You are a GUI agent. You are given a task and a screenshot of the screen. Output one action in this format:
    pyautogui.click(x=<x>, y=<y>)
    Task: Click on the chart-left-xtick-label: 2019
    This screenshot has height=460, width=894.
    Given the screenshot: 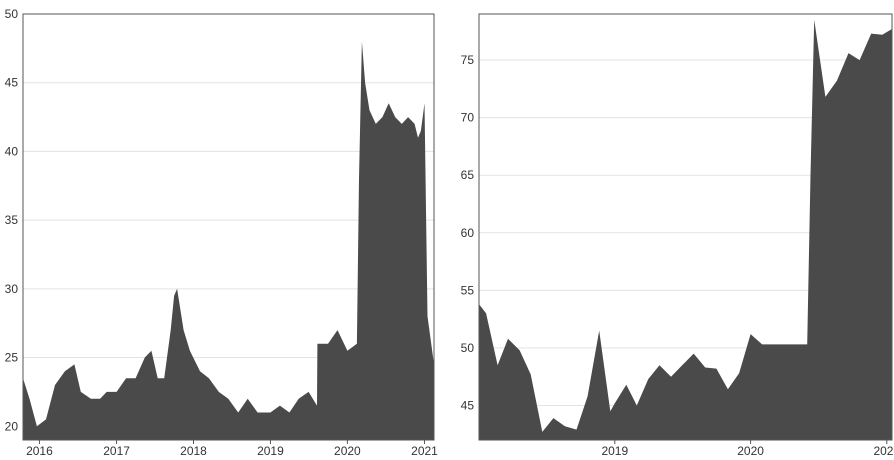 What is the action you would take?
    pyautogui.click(x=270, y=449)
    